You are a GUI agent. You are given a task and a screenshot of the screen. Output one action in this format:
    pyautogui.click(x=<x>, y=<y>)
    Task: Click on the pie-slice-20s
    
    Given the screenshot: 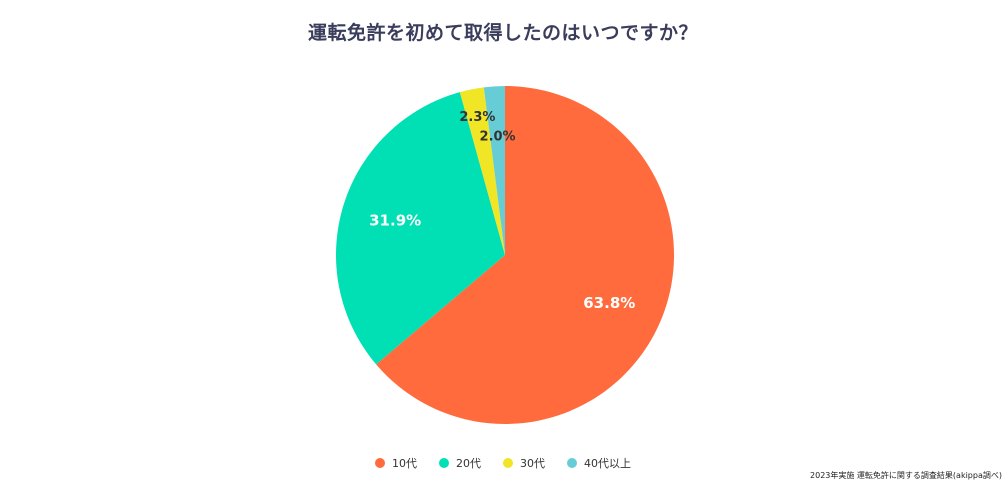 What is the action you would take?
    pyautogui.click(x=420, y=228)
    